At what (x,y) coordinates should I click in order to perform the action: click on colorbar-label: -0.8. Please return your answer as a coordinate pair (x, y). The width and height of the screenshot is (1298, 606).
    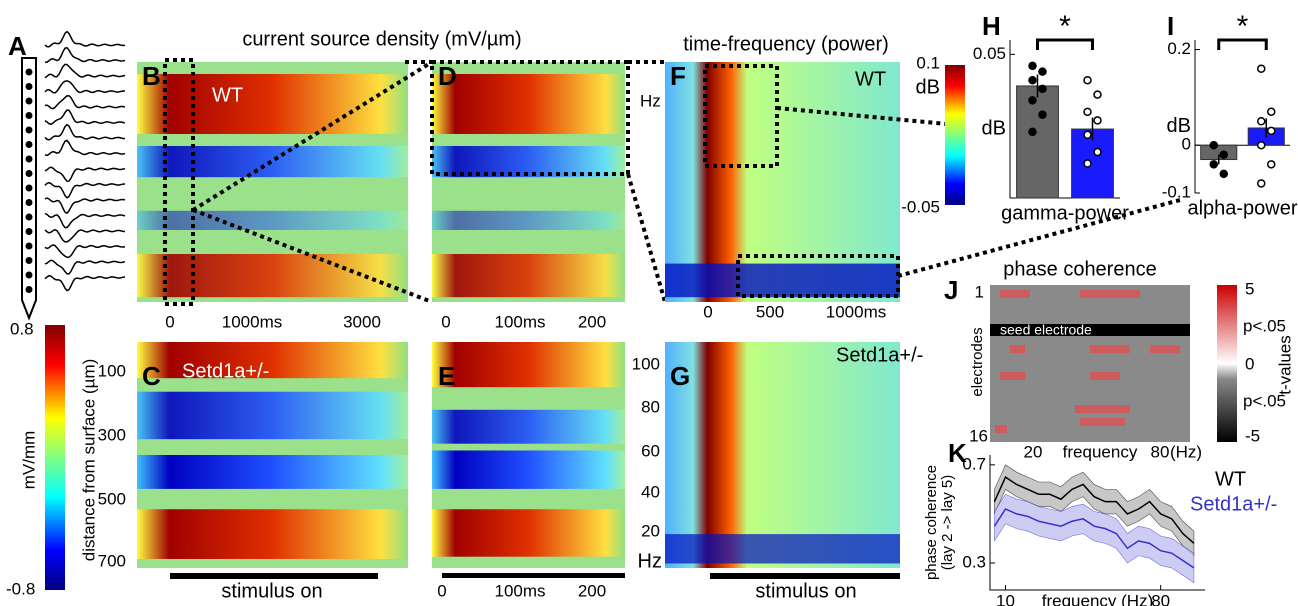
    Looking at the image, I should click on (20, 588).